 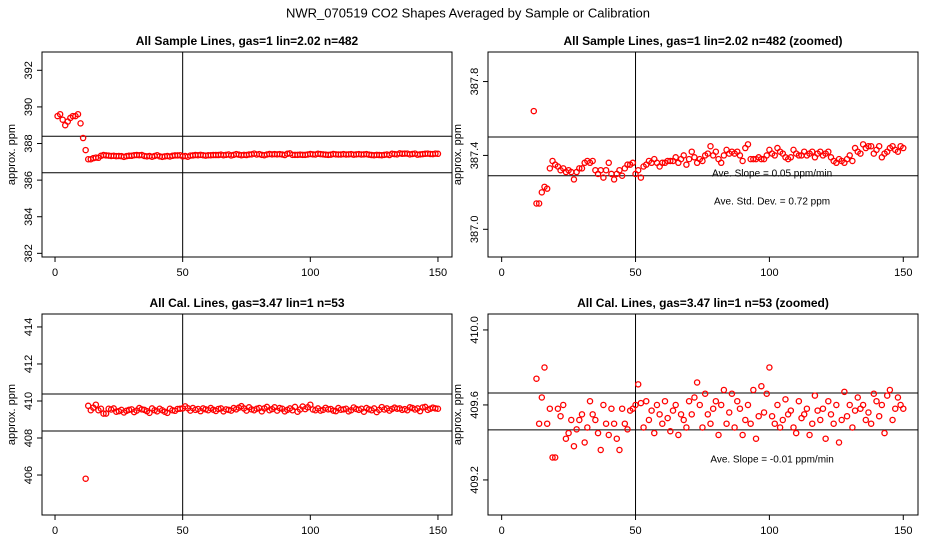 I want to click on x-tick-label: 150, so click(x=903, y=273).